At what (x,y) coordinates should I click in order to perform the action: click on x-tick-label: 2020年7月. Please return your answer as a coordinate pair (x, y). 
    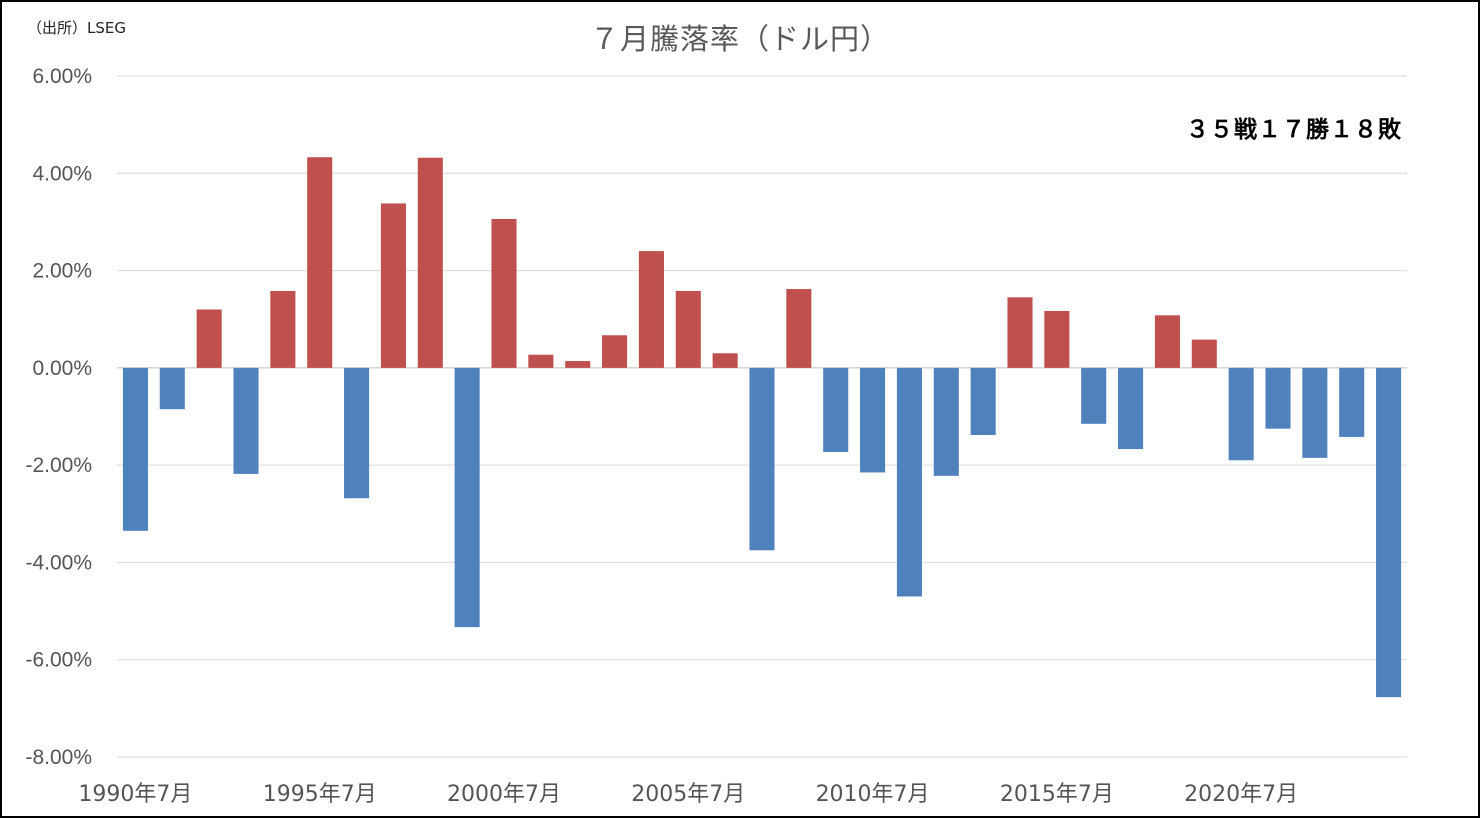
    Looking at the image, I should click on (1241, 794).